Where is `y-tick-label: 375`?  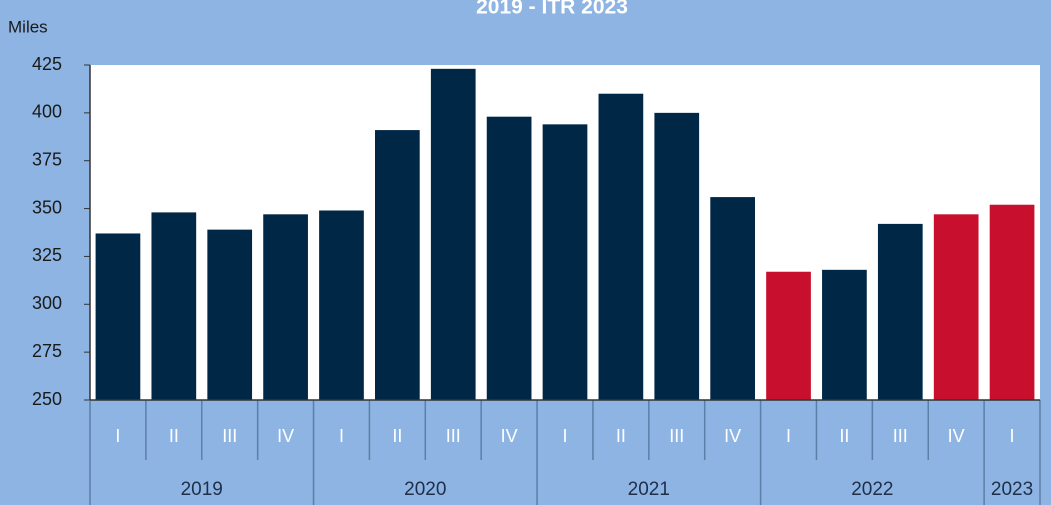 y-tick-label: 375 is located at coordinates (47, 159).